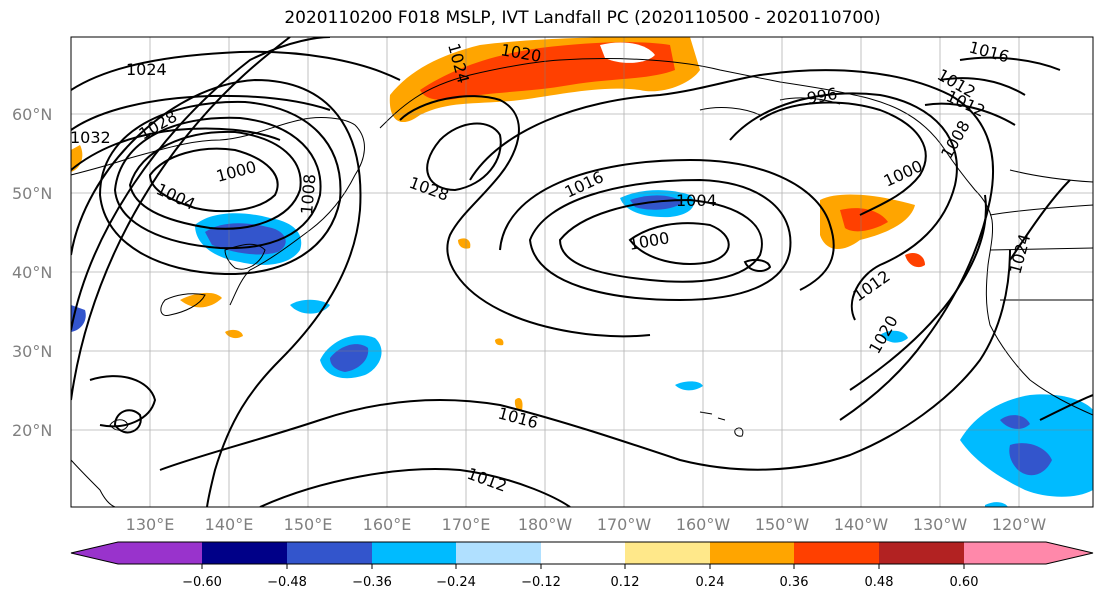 The image size is (1105, 601). What do you see at coordinates (372, 582) in the screenshot?
I see `colorbar-tick-label: −0.36` at bounding box center [372, 582].